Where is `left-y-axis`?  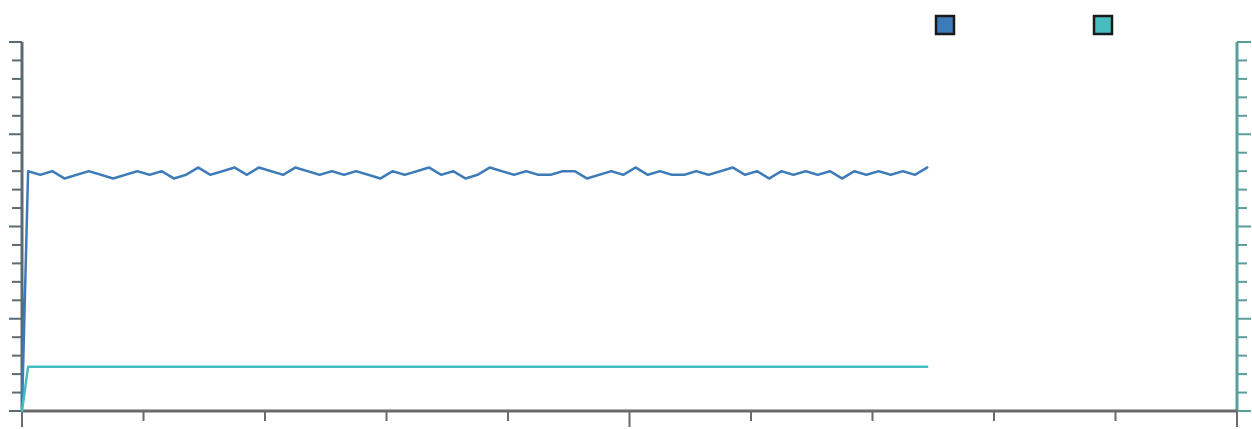 left-y-axis is located at coordinates (16, 226).